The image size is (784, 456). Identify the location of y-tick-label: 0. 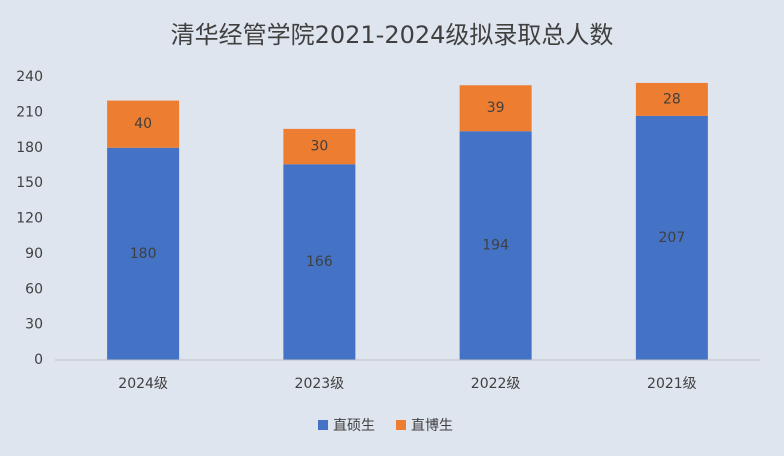
(38, 360).